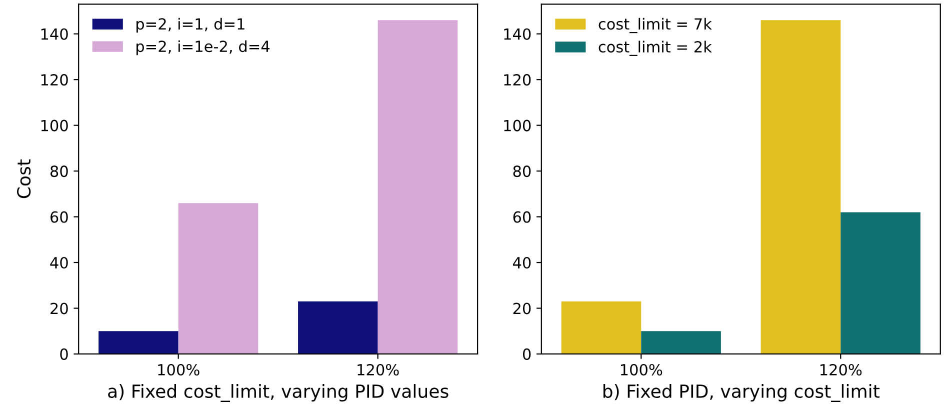  What do you see at coordinates (741, 393) in the screenshot?
I see `x-axis-title: b) Fixed PID, varying cost_limit` at bounding box center [741, 393].